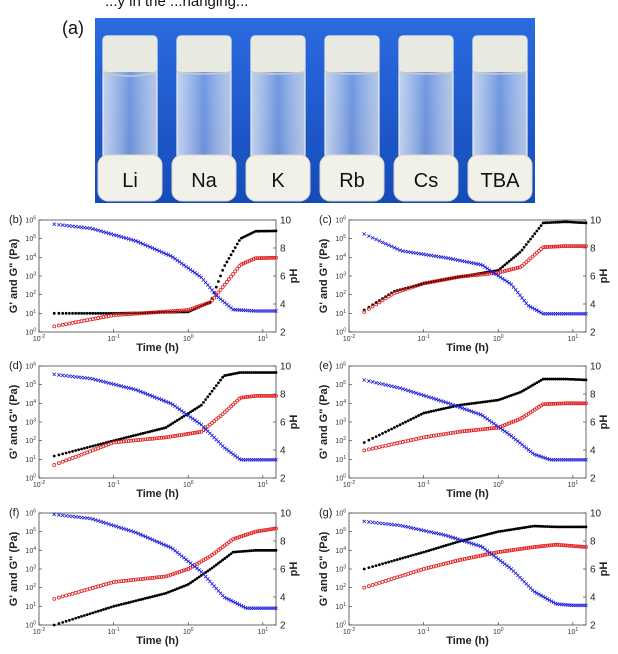 This screenshot has width=618, height=654. I want to click on plot-frame, so click(467, 569).